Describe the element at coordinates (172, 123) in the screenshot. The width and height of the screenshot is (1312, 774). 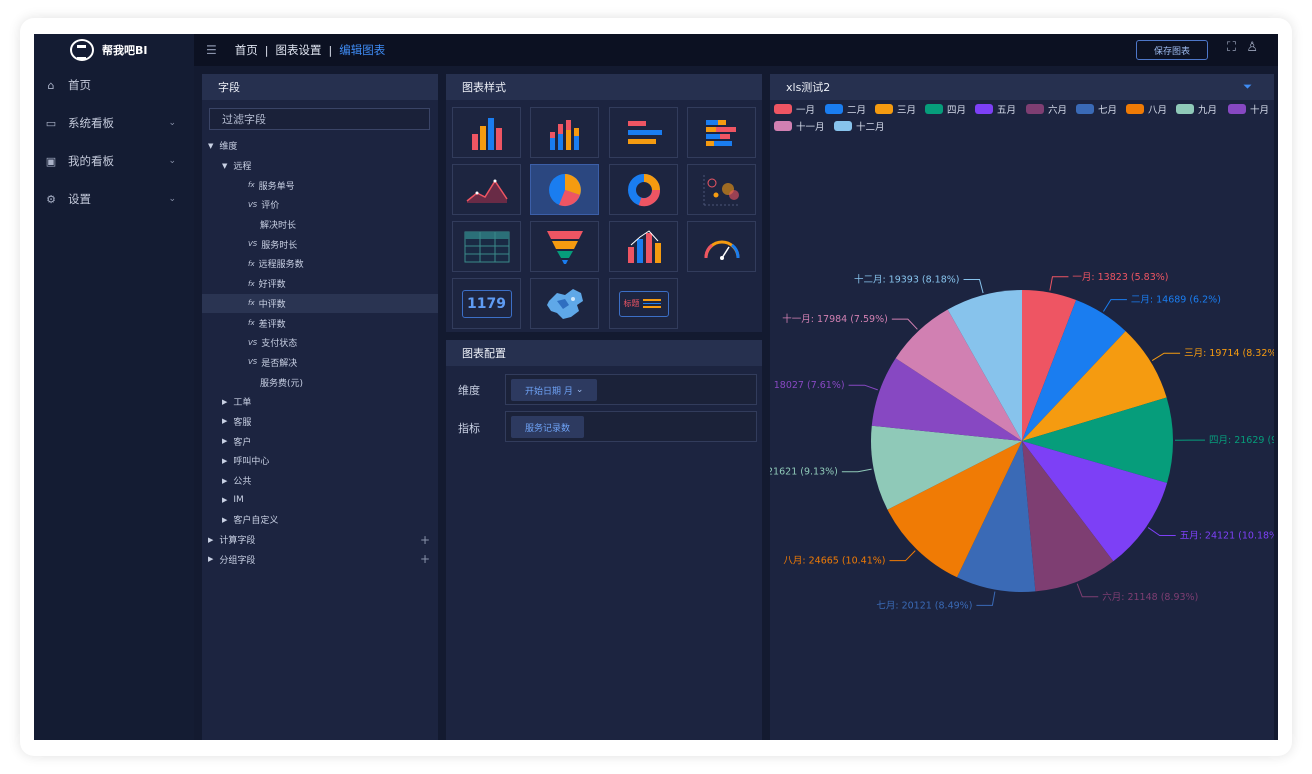
I see `chevron-down-icon: ⌄` at that location.